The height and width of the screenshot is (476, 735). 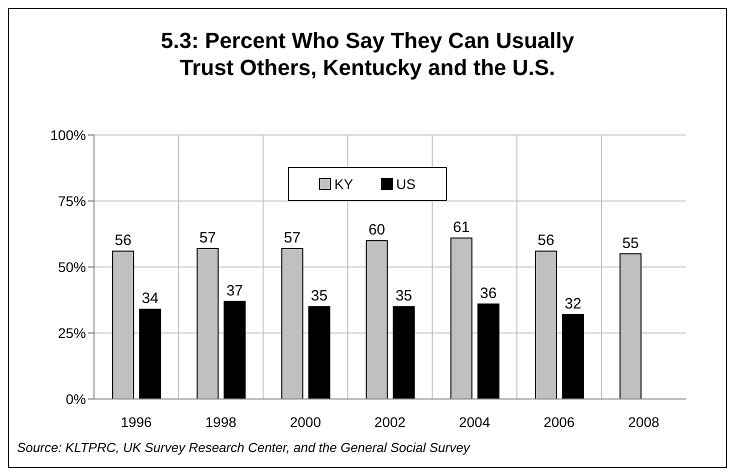 What do you see at coordinates (573, 304) in the screenshot?
I see `data-label: 32` at bounding box center [573, 304].